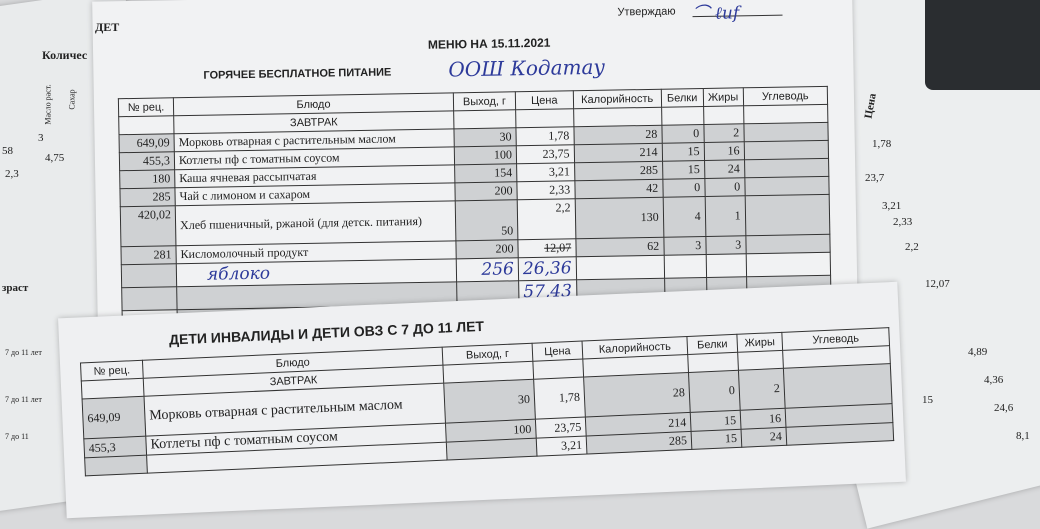 The width and height of the screenshot is (1040, 529). What do you see at coordinates (148, 255) in the screenshot?
I see `cell: 281` at bounding box center [148, 255].